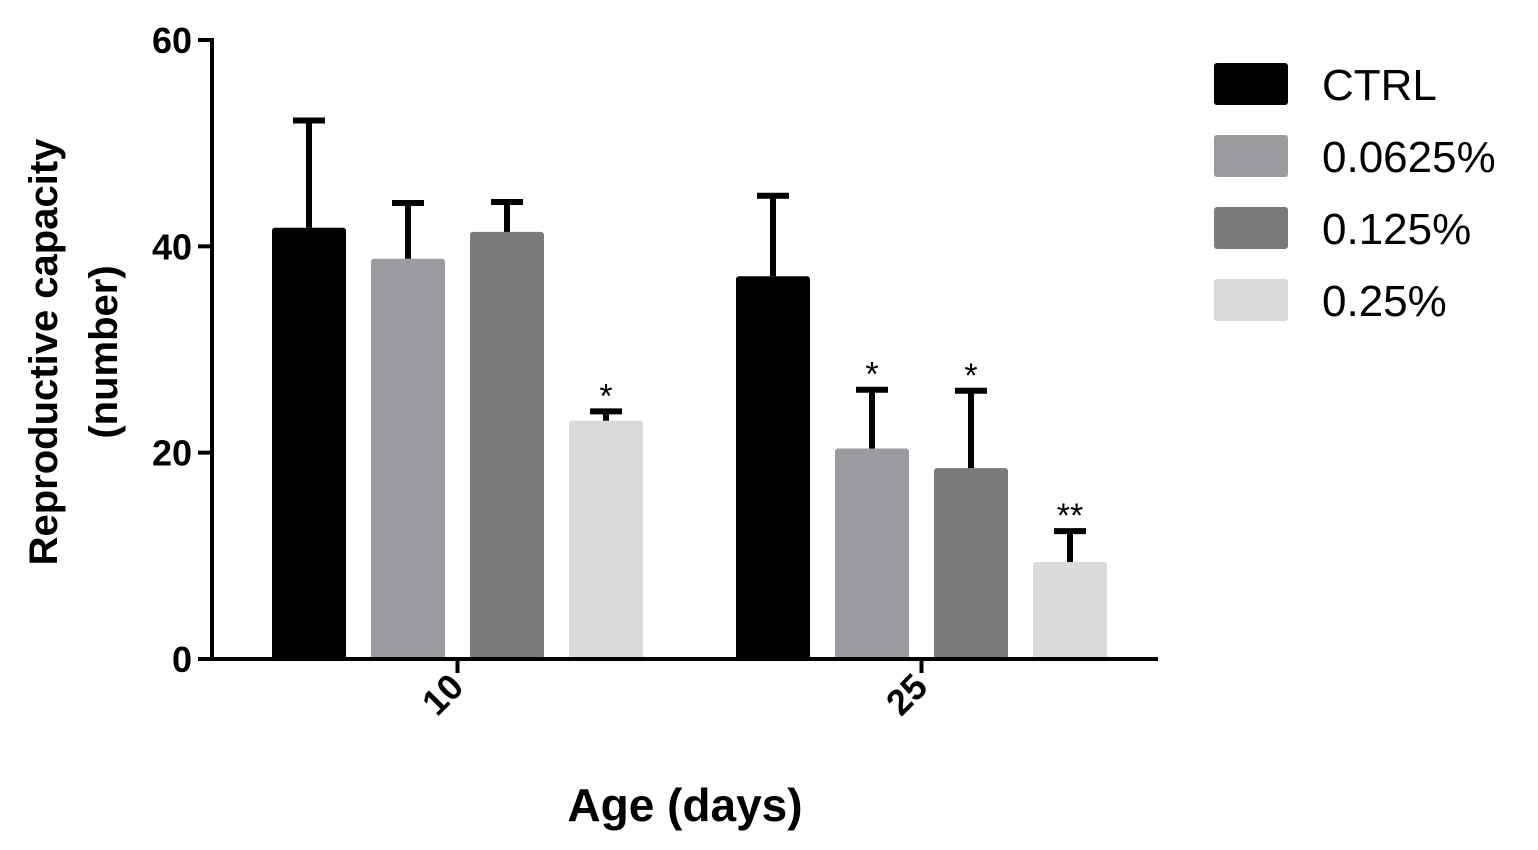 The height and width of the screenshot is (850, 1538). I want to click on significance-25-0.125%: *, so click(970, 376).